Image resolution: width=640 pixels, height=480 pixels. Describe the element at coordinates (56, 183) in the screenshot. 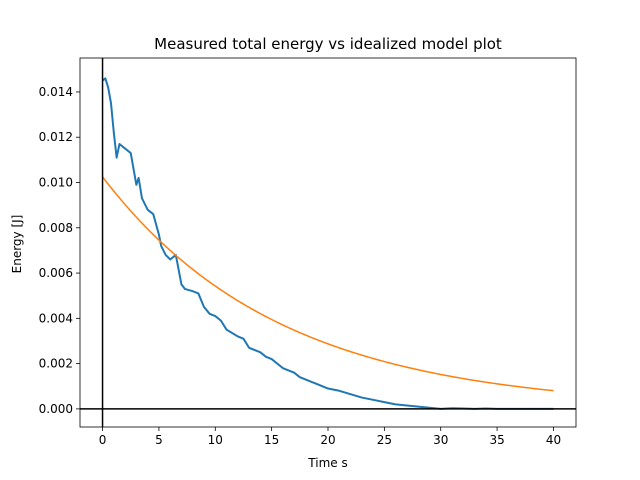

I see `y-tick-label: 0.010` at that location.